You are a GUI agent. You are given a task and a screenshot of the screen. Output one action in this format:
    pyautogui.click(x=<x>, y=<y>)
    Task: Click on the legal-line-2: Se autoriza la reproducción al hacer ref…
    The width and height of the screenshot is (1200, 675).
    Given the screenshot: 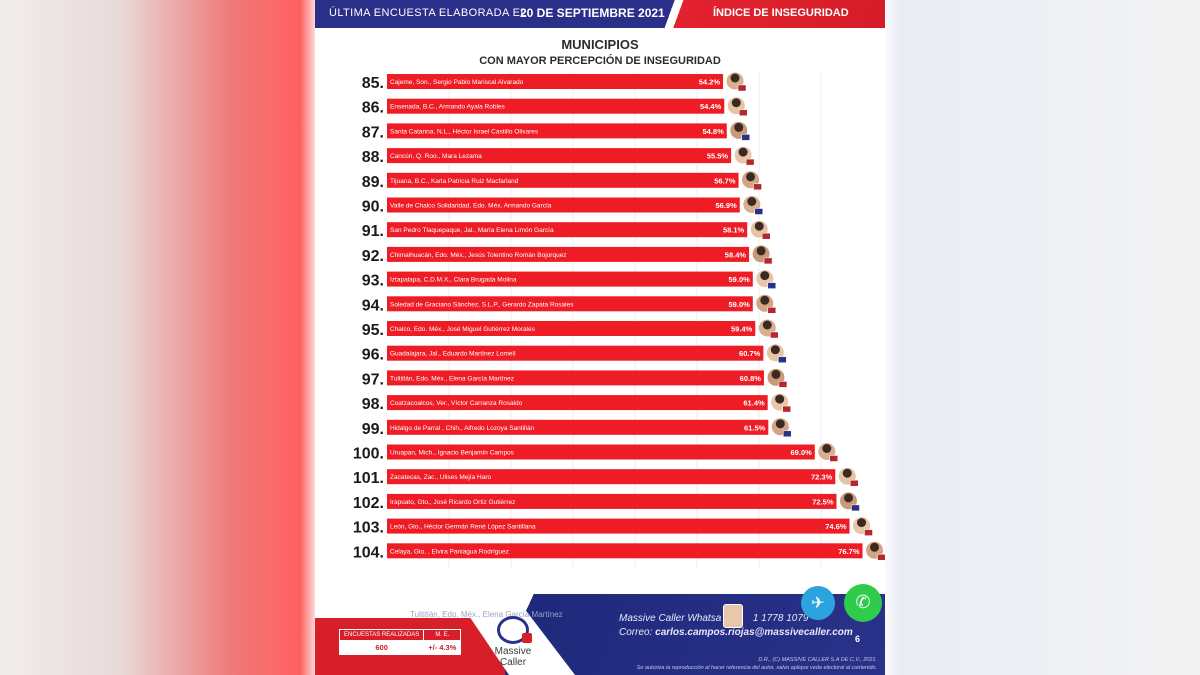 What is the action you would take?
    pyautogui.click(x=756, y=668)
    